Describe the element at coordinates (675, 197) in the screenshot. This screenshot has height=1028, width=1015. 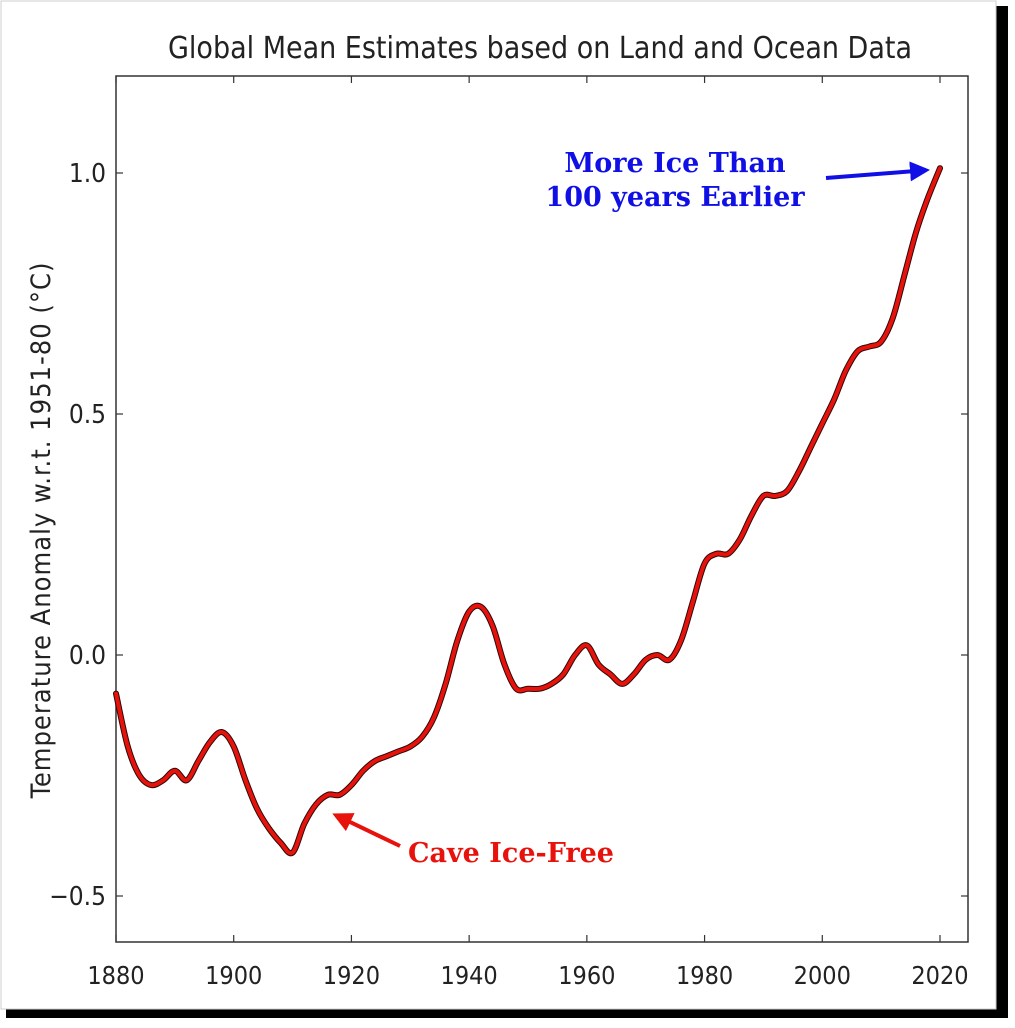
I see `annotation-more-ice-line2: 100 years Earlier` at that location.